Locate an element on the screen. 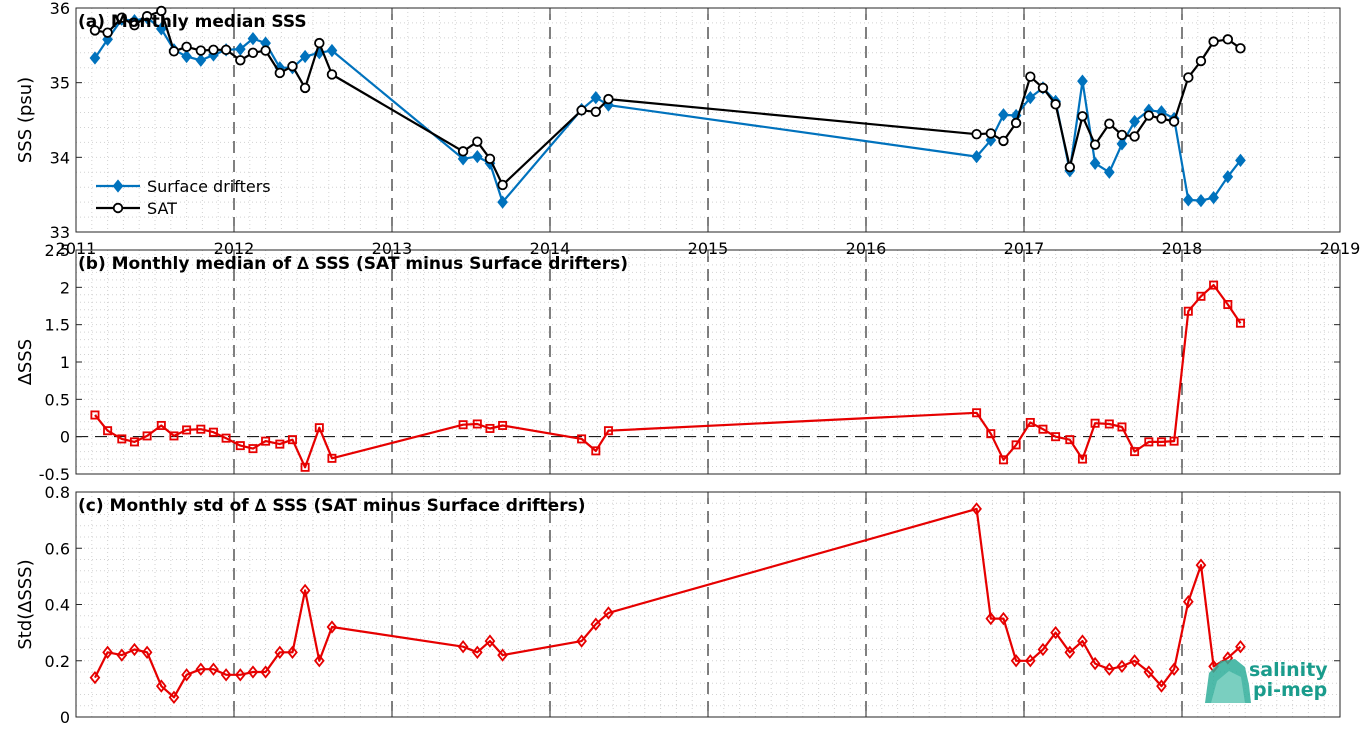 This screenshot has height=750, width=1364. y-tick-label: 0.8 is located at coordinates (57, 492).